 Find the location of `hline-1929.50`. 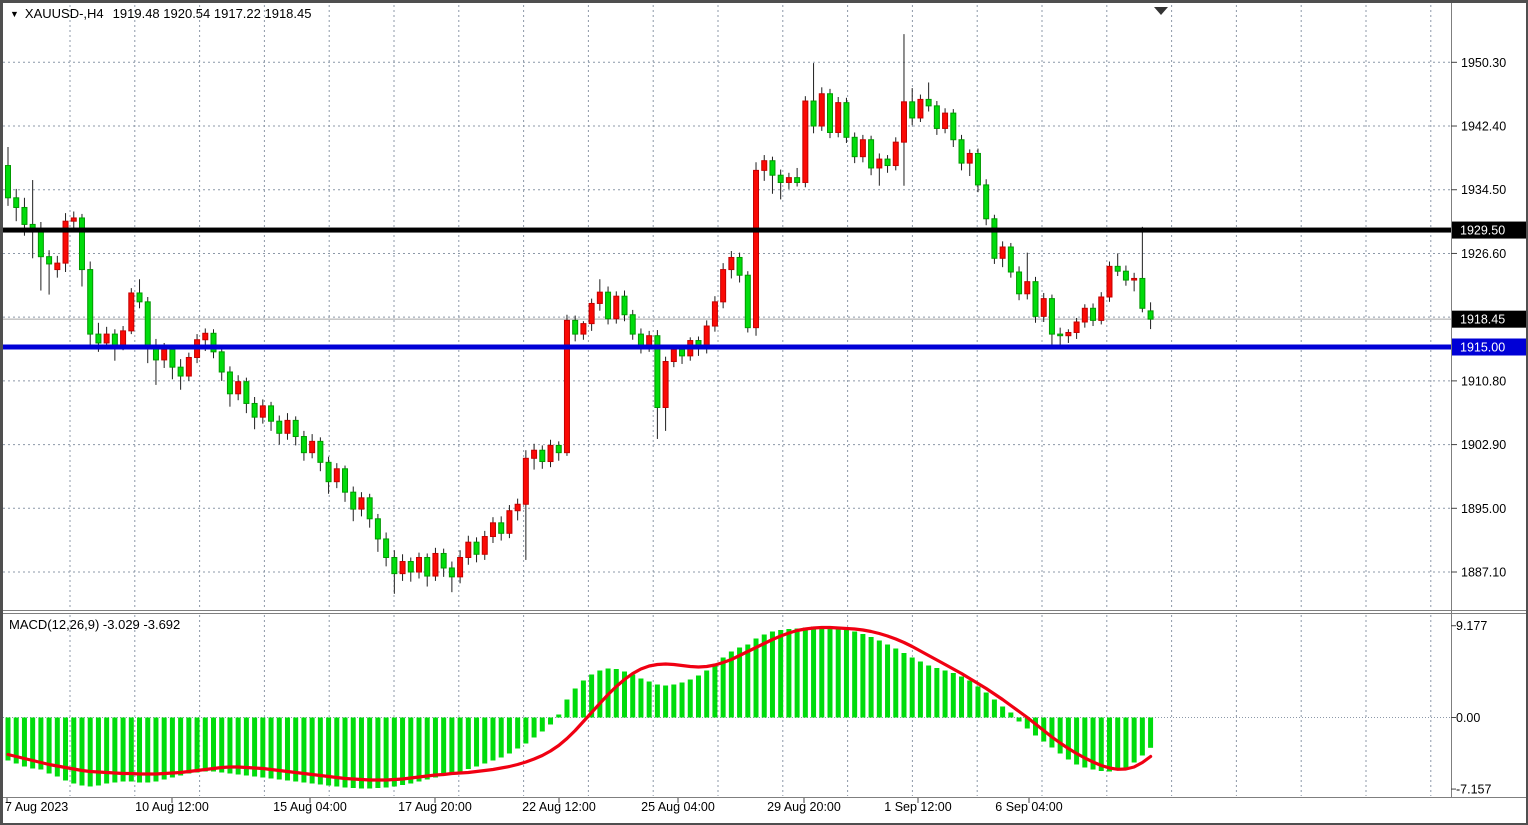

hline-1929.50 is located at coordinates (726, 230).